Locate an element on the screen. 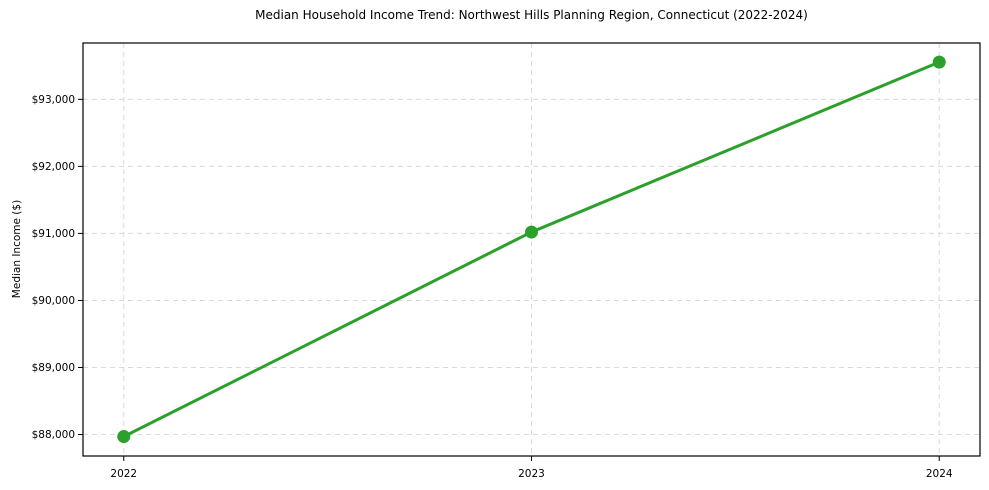 The image size is (989, 490). y-tick-label: $91,000 is located at coordinates (53, 234).